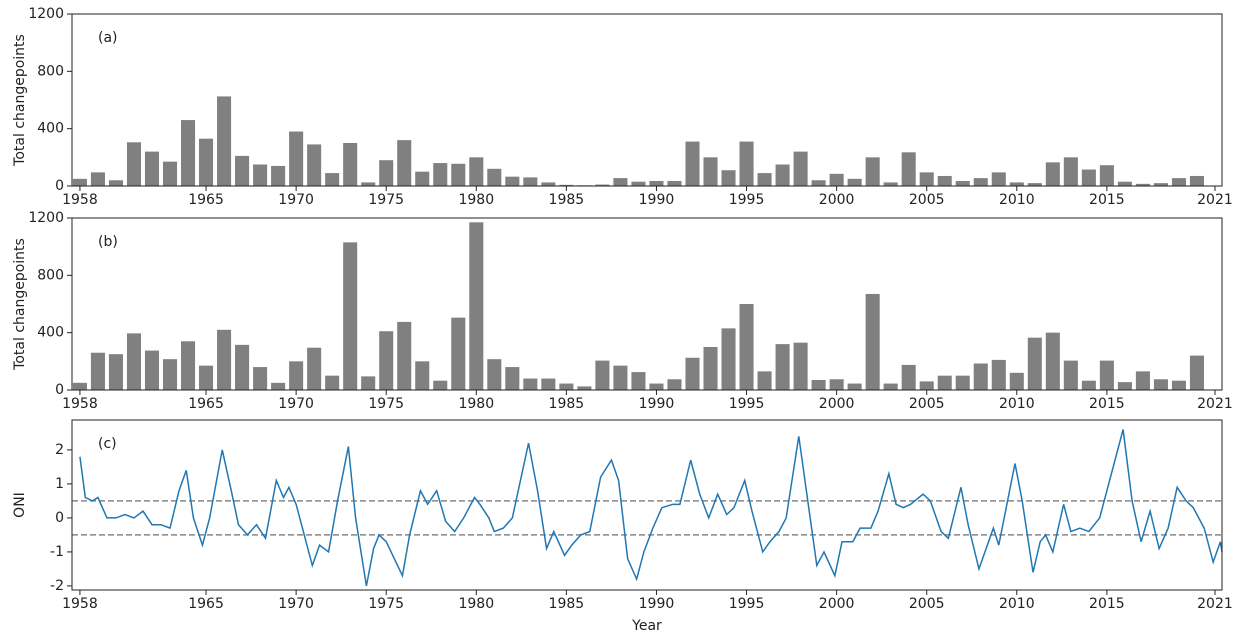  What do you see at coordinates (20, 100) in the screenshot?
I see `y-axis-label: Total changepoints` at bounding box center [20, 100].